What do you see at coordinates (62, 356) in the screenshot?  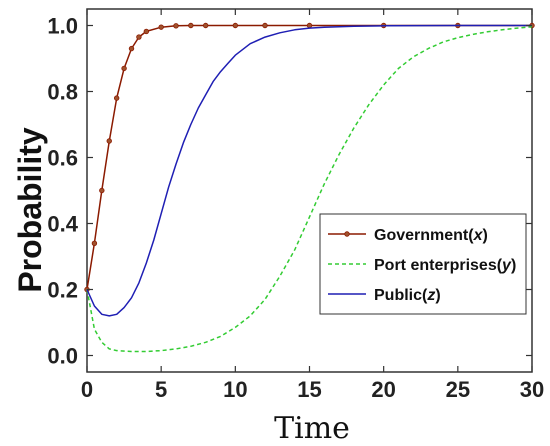 I see `y-tick-label: 0.0` at bounding box center [62, 356].